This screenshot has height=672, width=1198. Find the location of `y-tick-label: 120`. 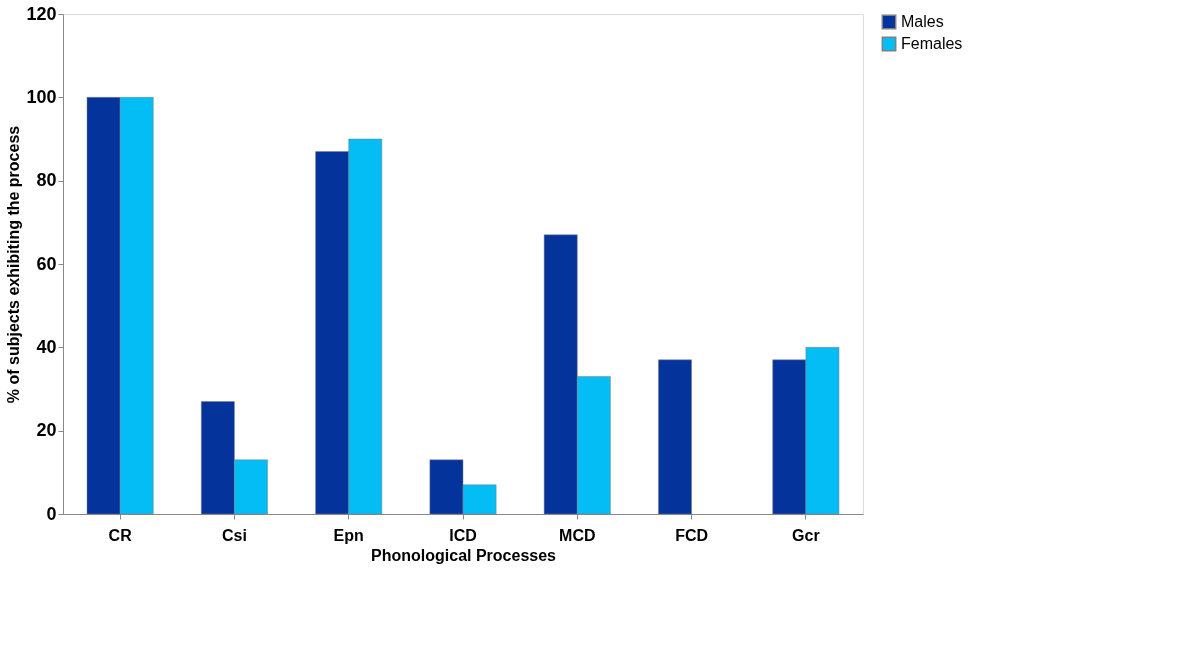

y-tick-label: 120 is located at coordinates (41, 13).